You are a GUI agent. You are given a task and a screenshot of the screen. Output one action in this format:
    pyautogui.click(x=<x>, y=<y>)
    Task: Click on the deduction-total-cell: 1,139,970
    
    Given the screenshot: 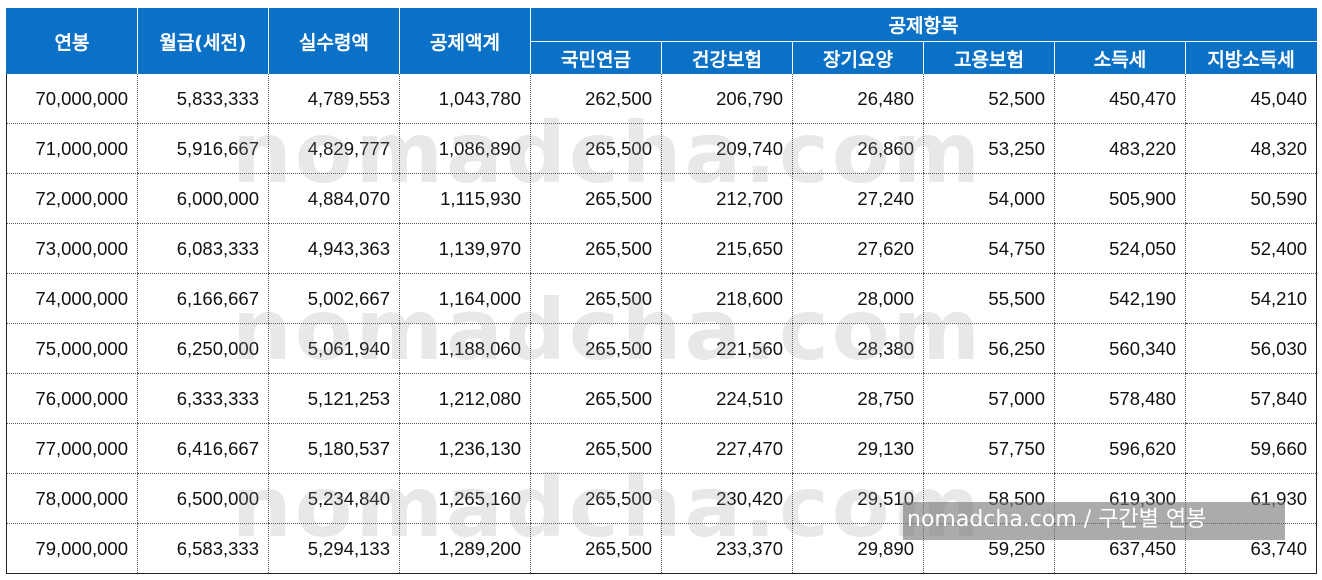 What is the action you would take?
    pyautogui.click(x=465, y=248)
    